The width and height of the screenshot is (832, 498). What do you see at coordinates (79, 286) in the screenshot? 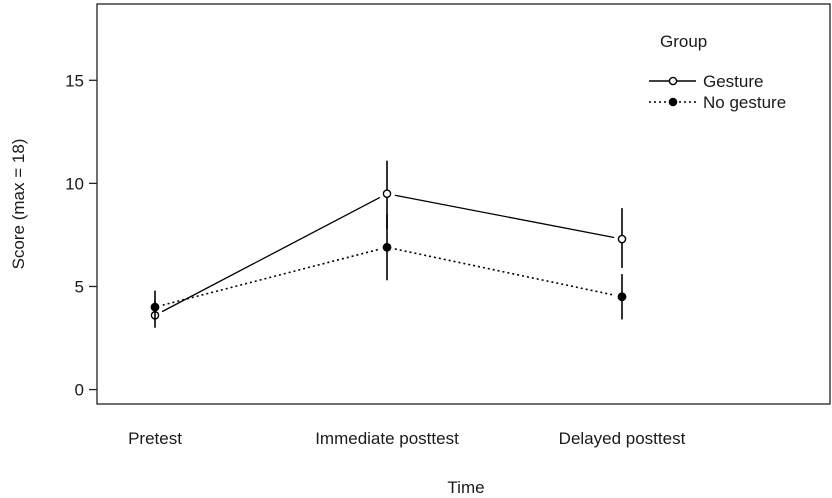
I see `y-tick-label: 5` at bounding box center [79, 286].